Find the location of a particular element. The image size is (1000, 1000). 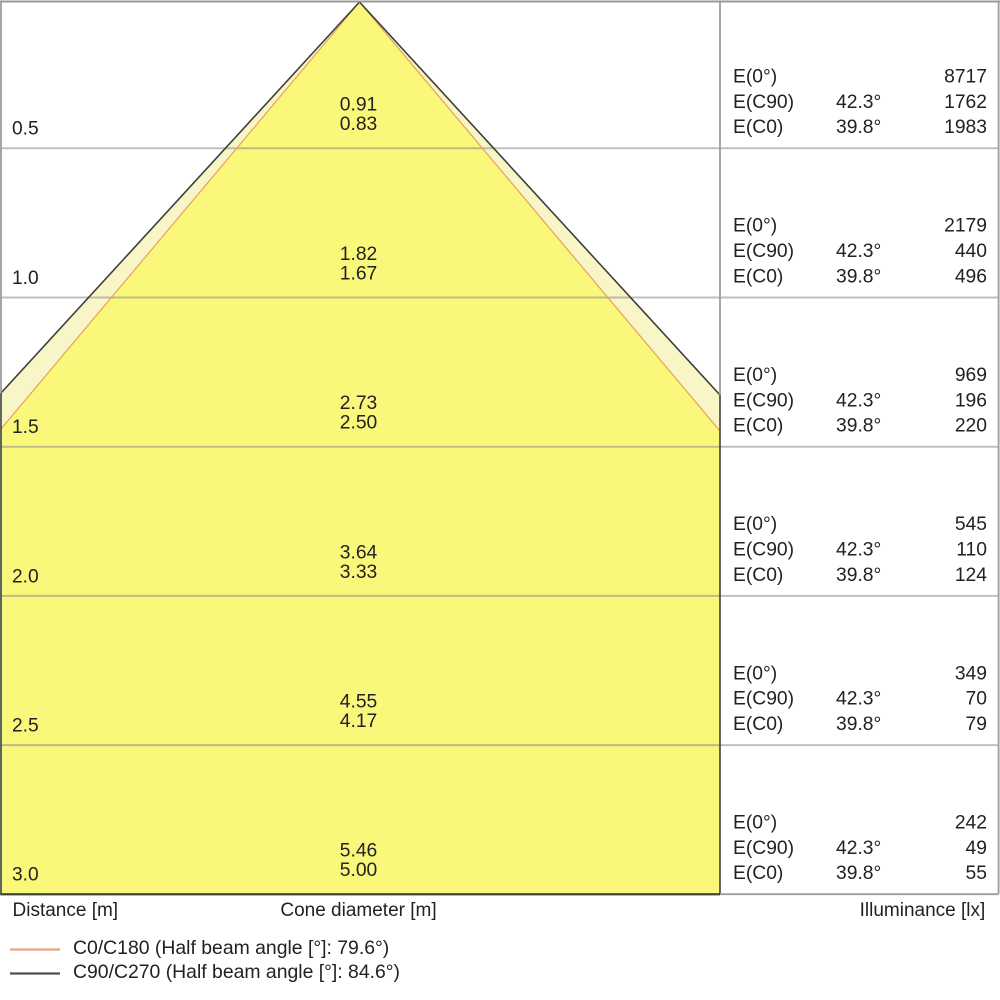

svg-text: 1.0 is located at coordinates (25, 278).